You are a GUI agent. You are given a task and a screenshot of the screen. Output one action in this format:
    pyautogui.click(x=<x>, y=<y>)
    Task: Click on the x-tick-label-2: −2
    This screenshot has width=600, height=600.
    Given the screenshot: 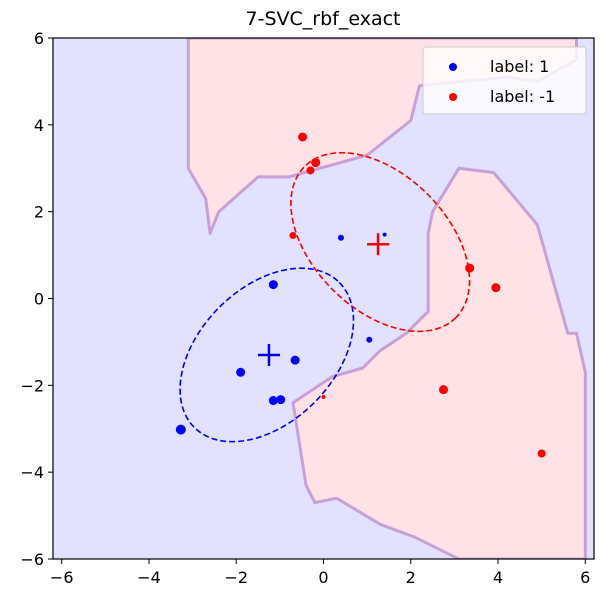 What is the action you would take?
    pyautogui.click(x=236, y=577)
    